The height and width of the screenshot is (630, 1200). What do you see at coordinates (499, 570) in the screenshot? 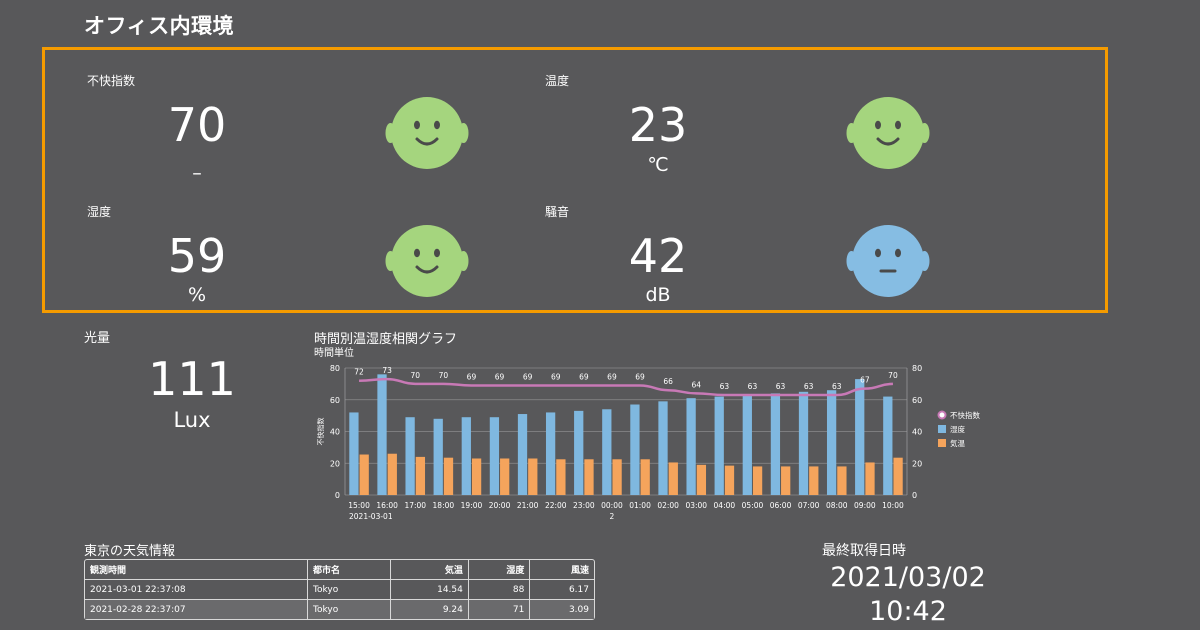
I see `col-humidity: 湿度` at bounding box center [499, 570].